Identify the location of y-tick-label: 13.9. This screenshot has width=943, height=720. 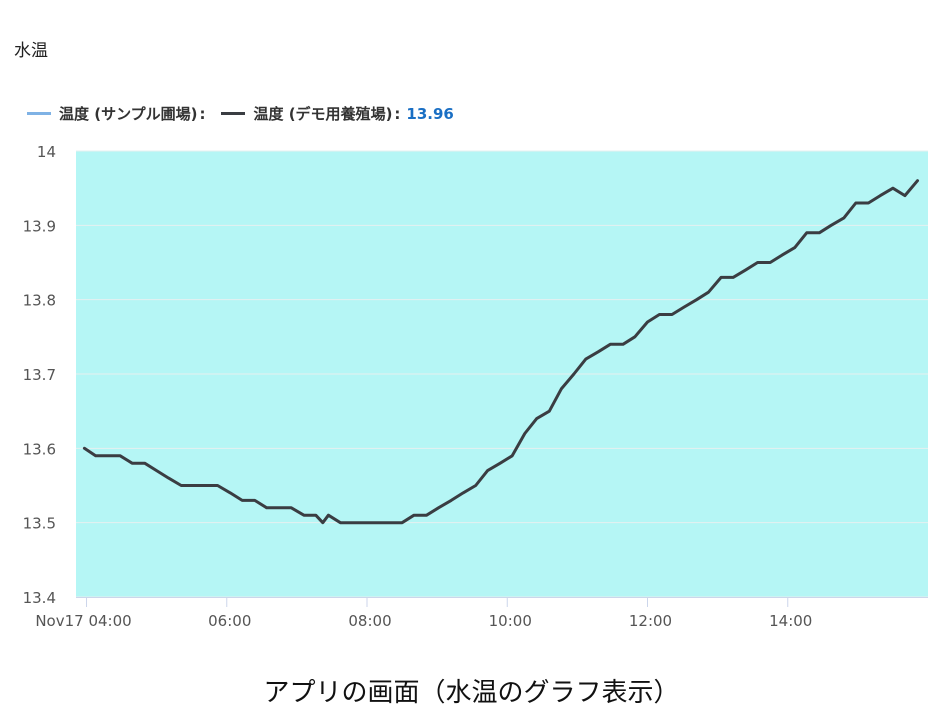
(39, 226).